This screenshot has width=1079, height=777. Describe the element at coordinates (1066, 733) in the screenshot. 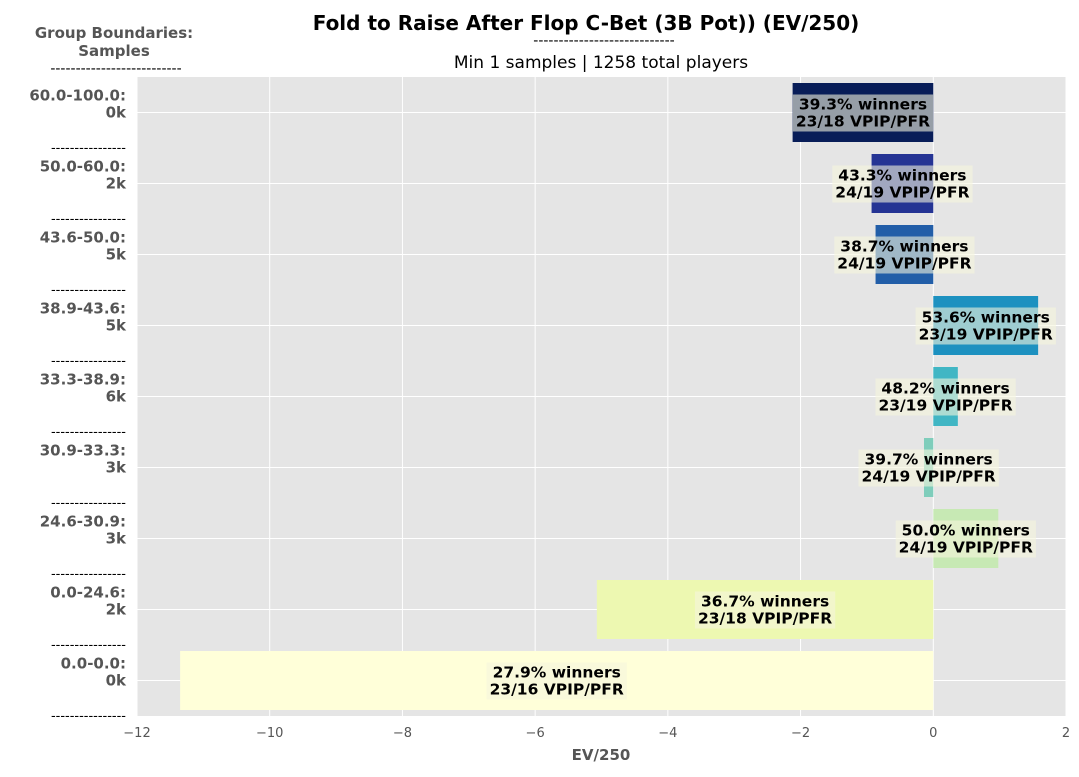

I see `x-tick-label: 2` at that location.